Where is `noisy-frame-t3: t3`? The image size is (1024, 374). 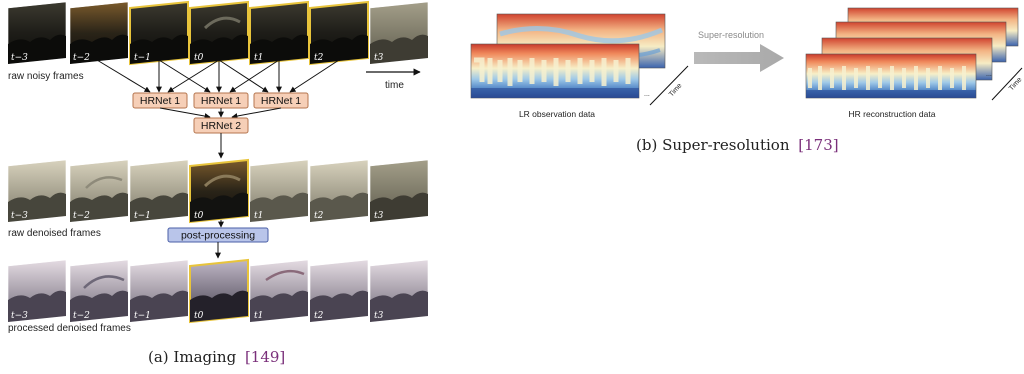 noisy-frame-t3: t3 is located at coordinates (399, 33).